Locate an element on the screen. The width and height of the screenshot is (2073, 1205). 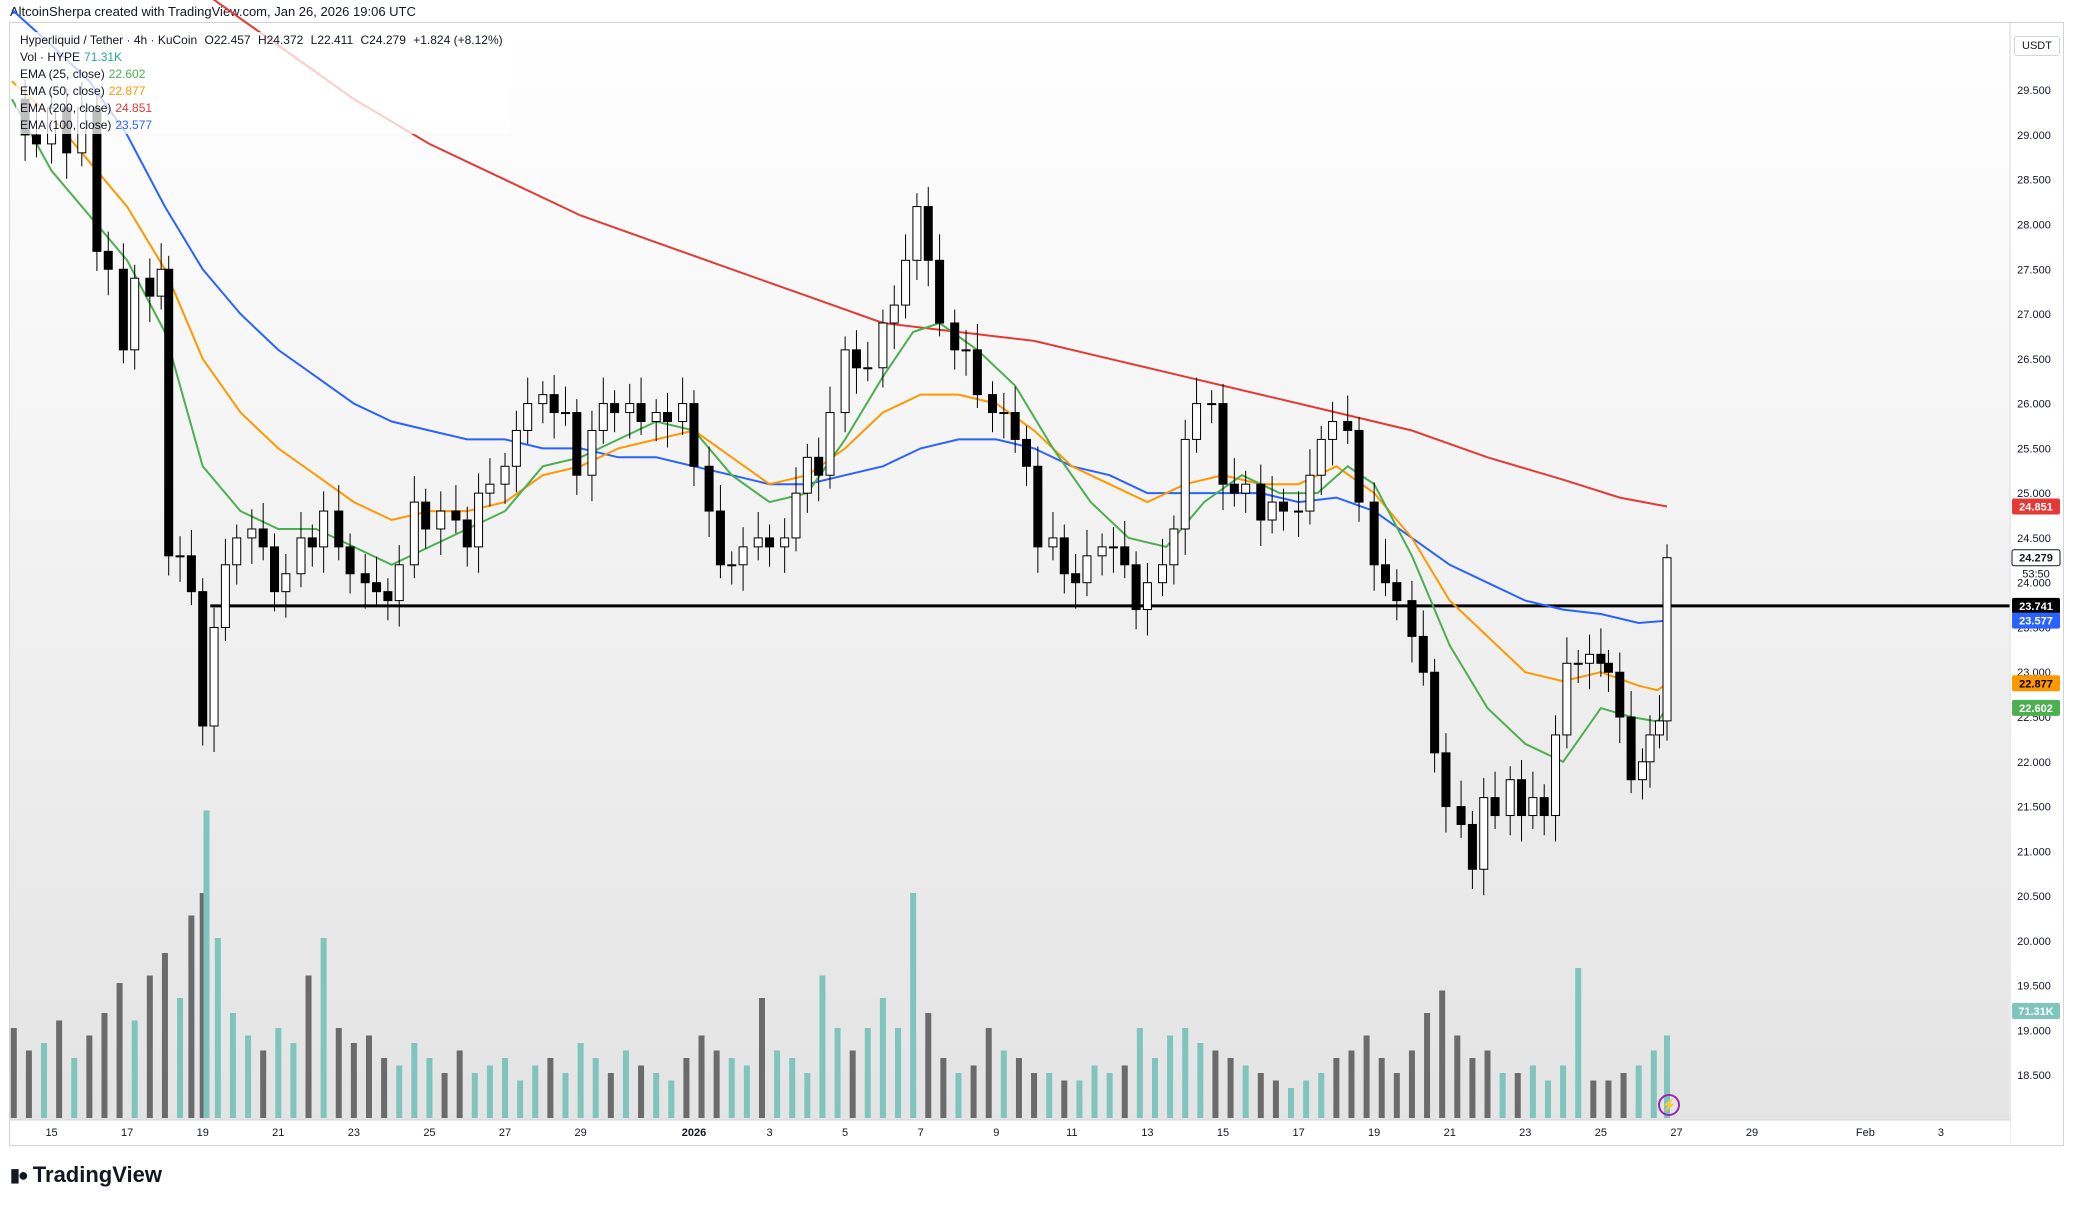
tradingview-mark-icon: ▮● is located at coordinates (19, 1174).